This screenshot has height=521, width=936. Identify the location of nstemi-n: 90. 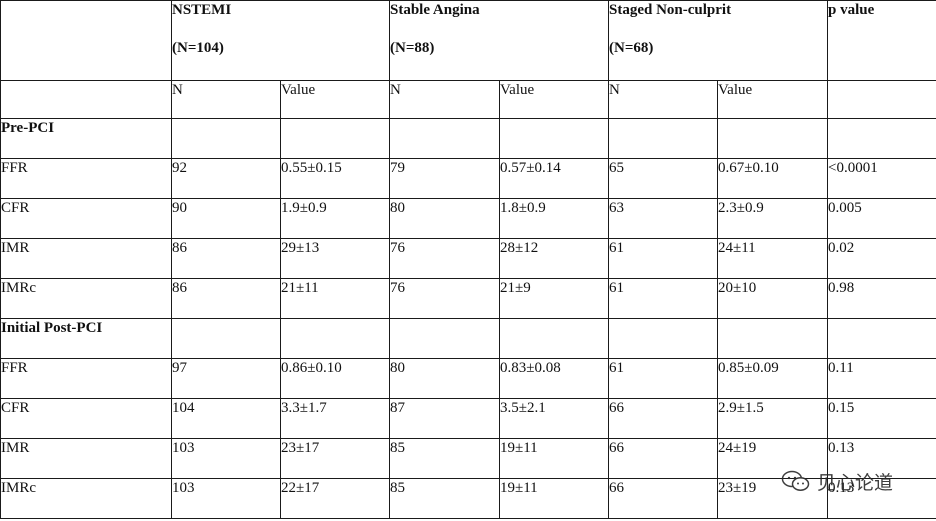
(226, 218).